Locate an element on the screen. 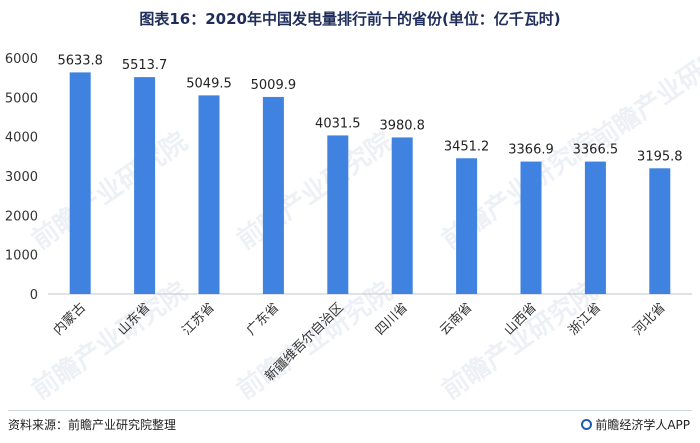 The width and height of the screenshot is (700, 443). data-label: 3195.8 is located at coordinates (660, 156).